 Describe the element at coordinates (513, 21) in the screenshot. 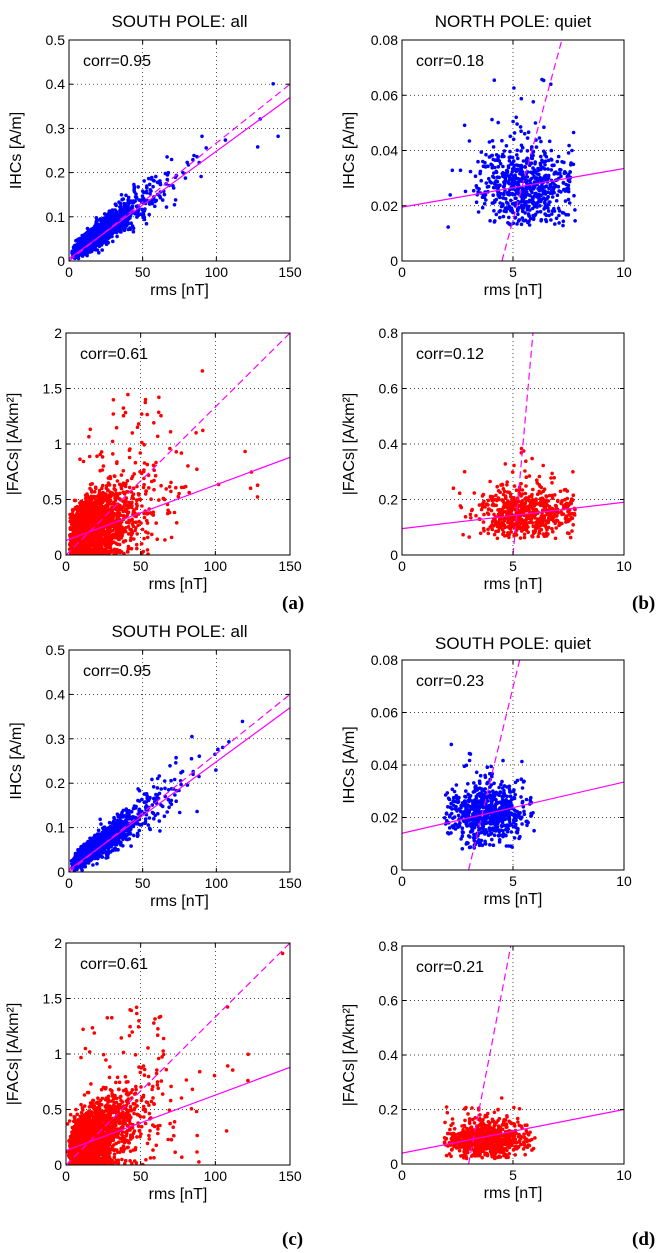

I see `chart-title: NORTH POLE: quiet` at that location.